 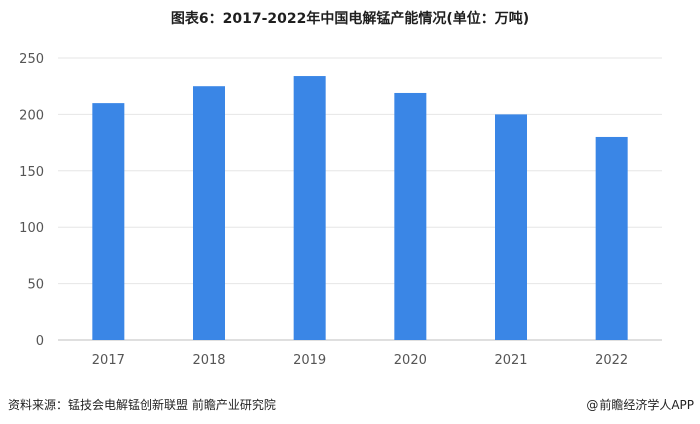 What do you see at coordinates (592, 405) in the screenshot?
I see `at-icon: @` at bounding box center [592, 405].